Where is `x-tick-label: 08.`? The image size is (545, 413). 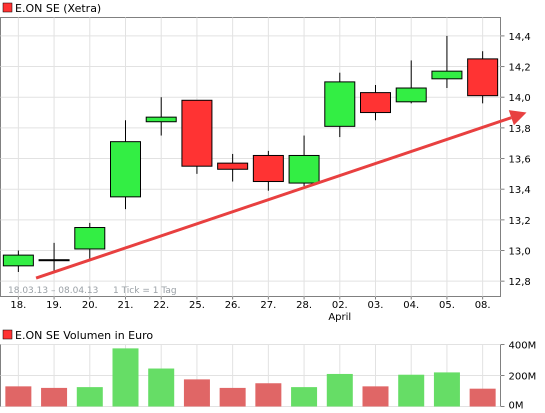
x-tick-label: 08. is located at coordinates (483, 305).